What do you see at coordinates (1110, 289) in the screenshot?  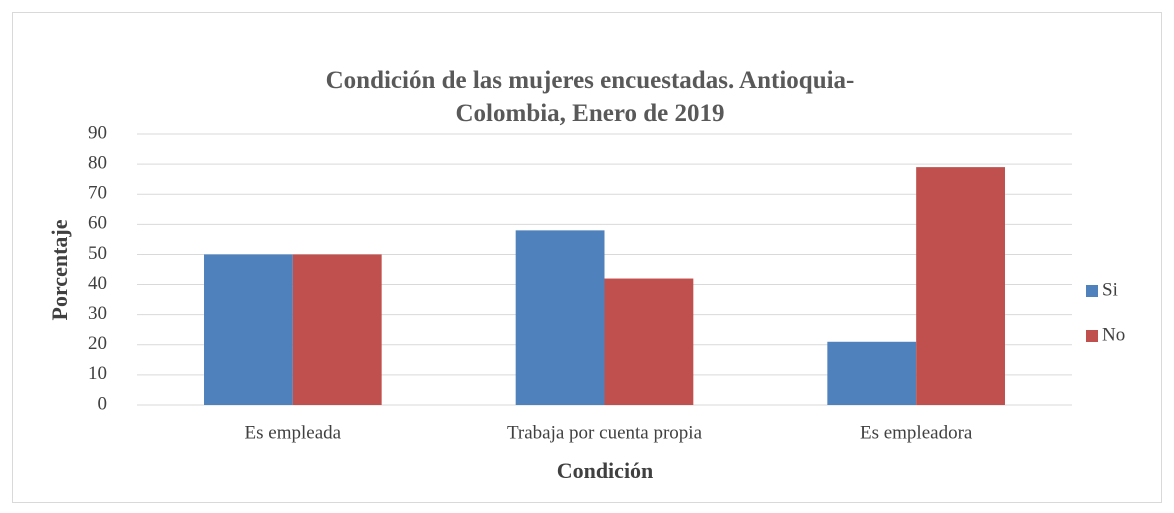 I see `legend-label: Si` at bounding box center [1110, 289].